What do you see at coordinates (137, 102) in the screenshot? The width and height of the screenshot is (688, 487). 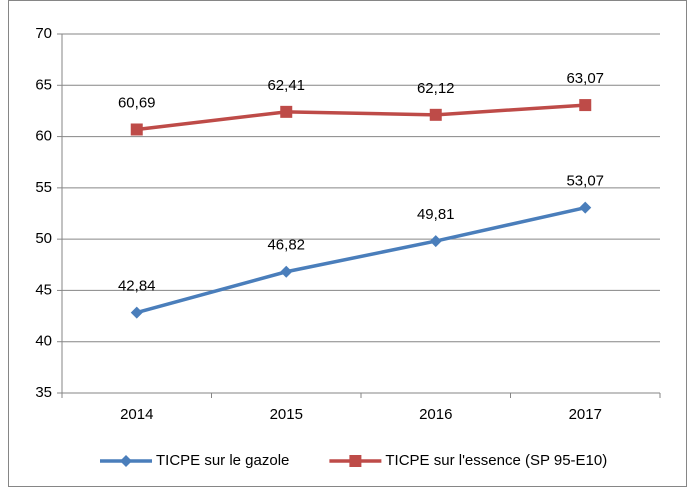 I see `data-label: 60,69` at bounding box center [137, 102].